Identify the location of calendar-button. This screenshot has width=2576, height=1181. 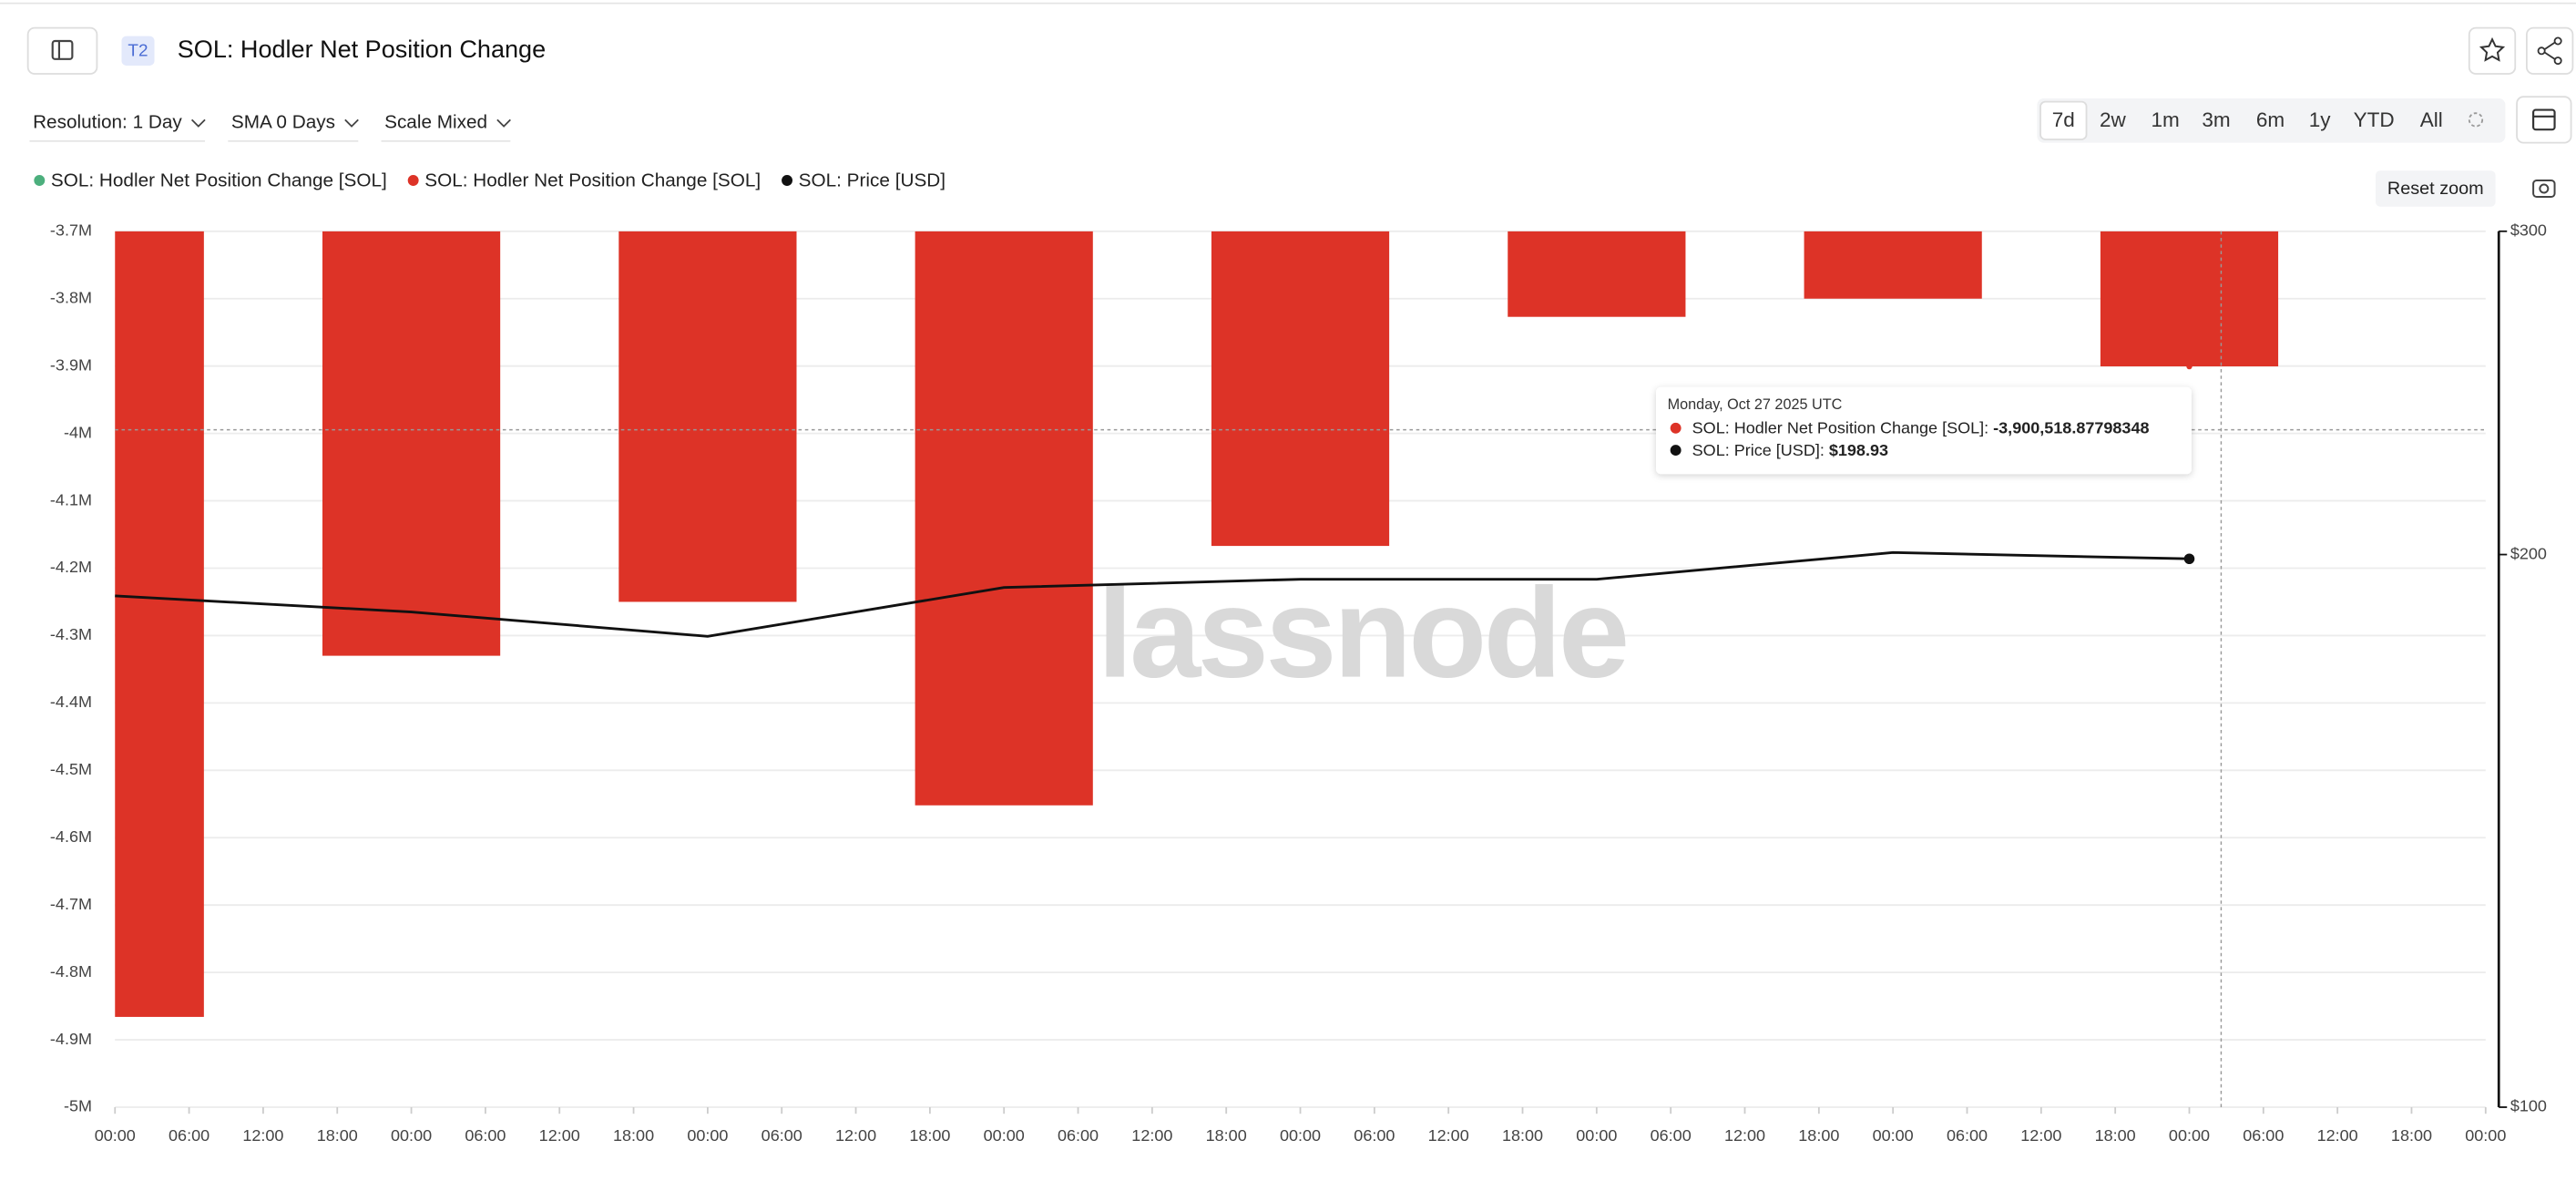
(2544, 120).